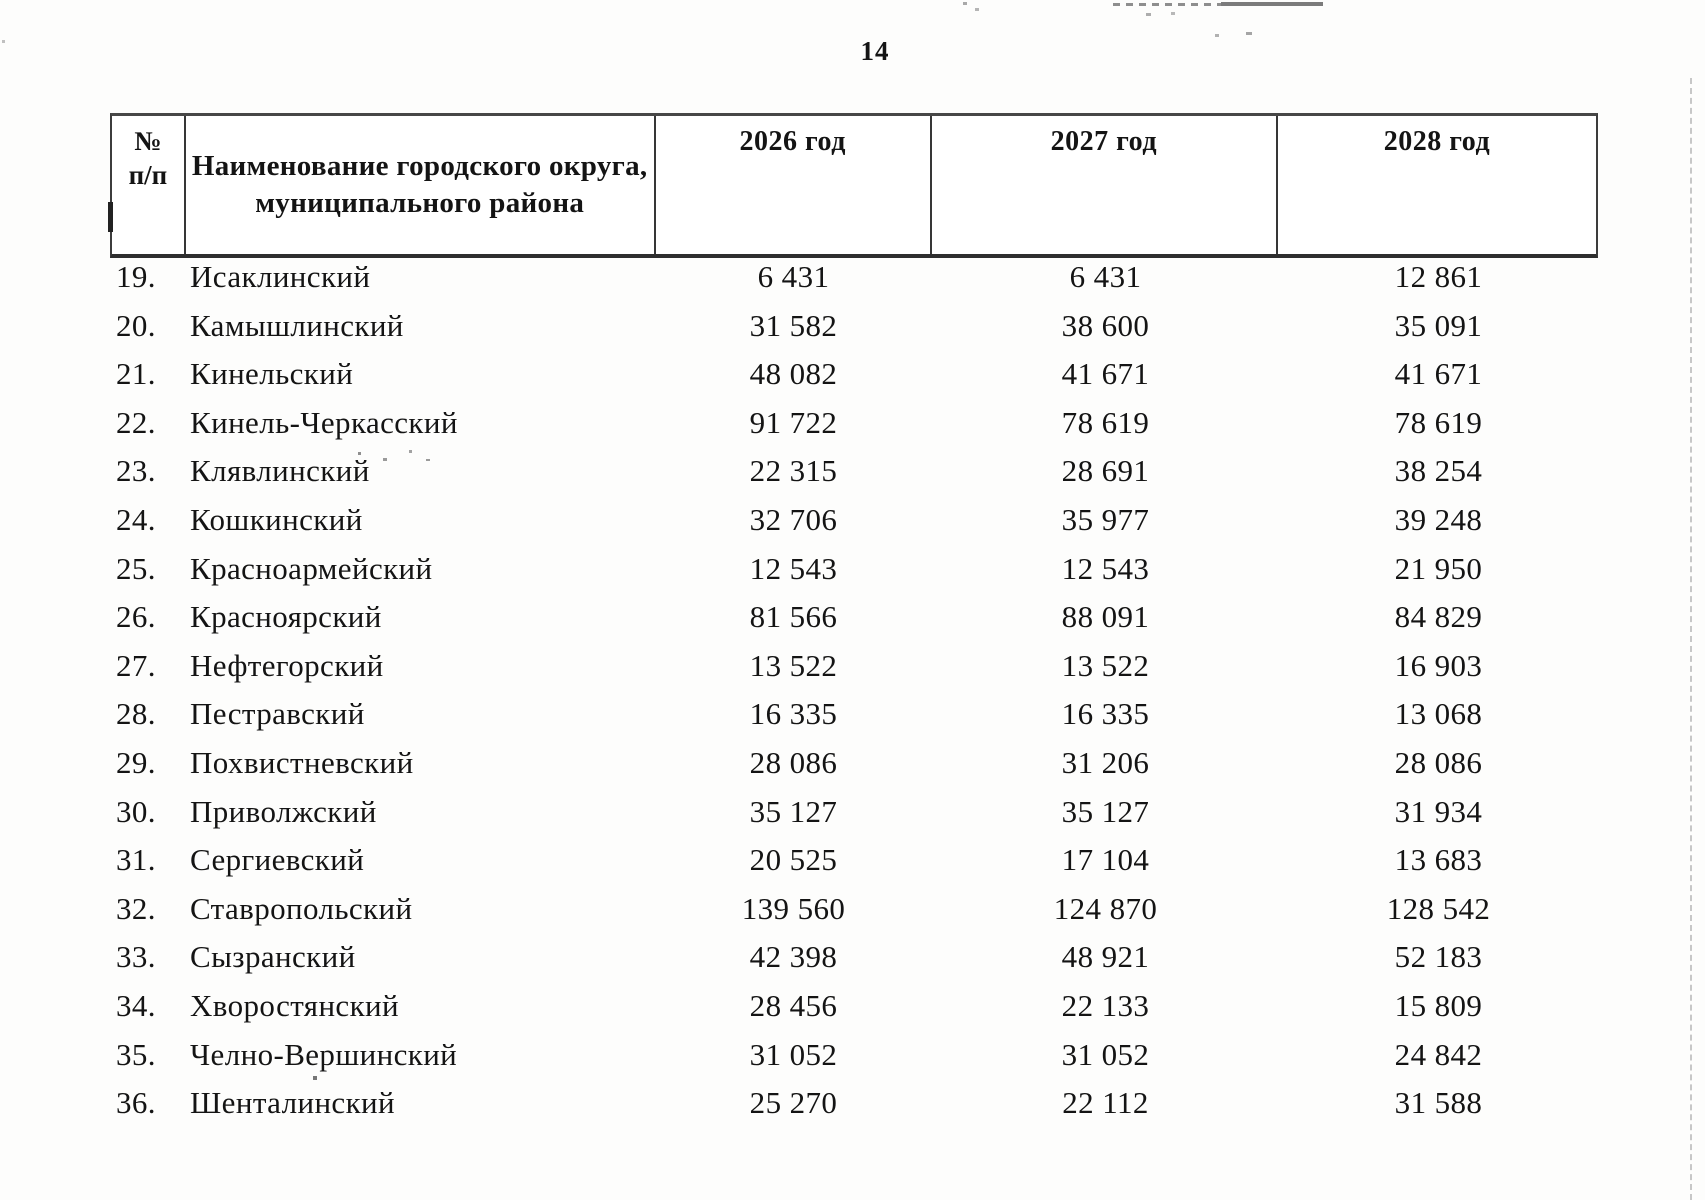 This screenshot has width=1705, height=1200. What do you see at coordinates (793, 762) in the screenshot?
I see `value-2026-cell: 28 086` at bounding box center [793, 762].